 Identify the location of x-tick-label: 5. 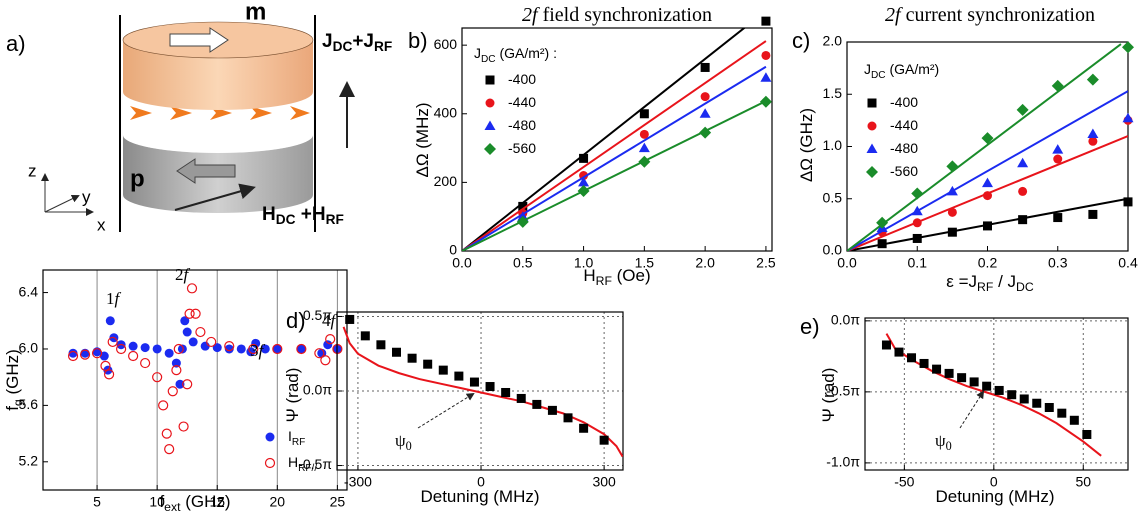
(97, 502).